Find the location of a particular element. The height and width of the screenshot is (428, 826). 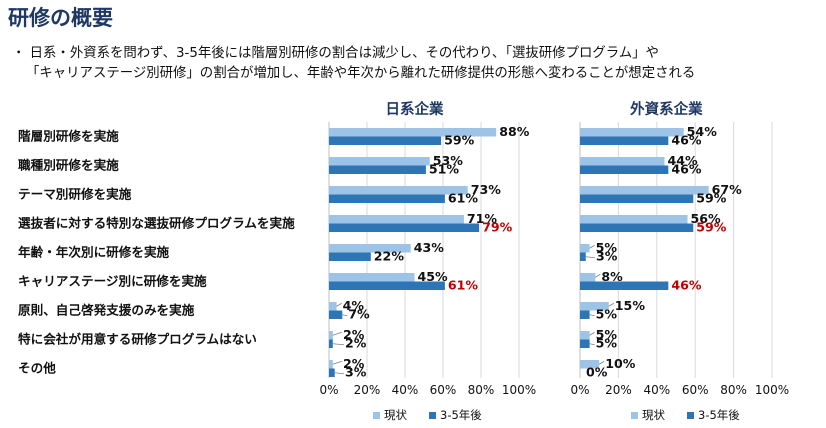

category-label-3: テーマ別研修を実施 is located at coordinates (75, 194).